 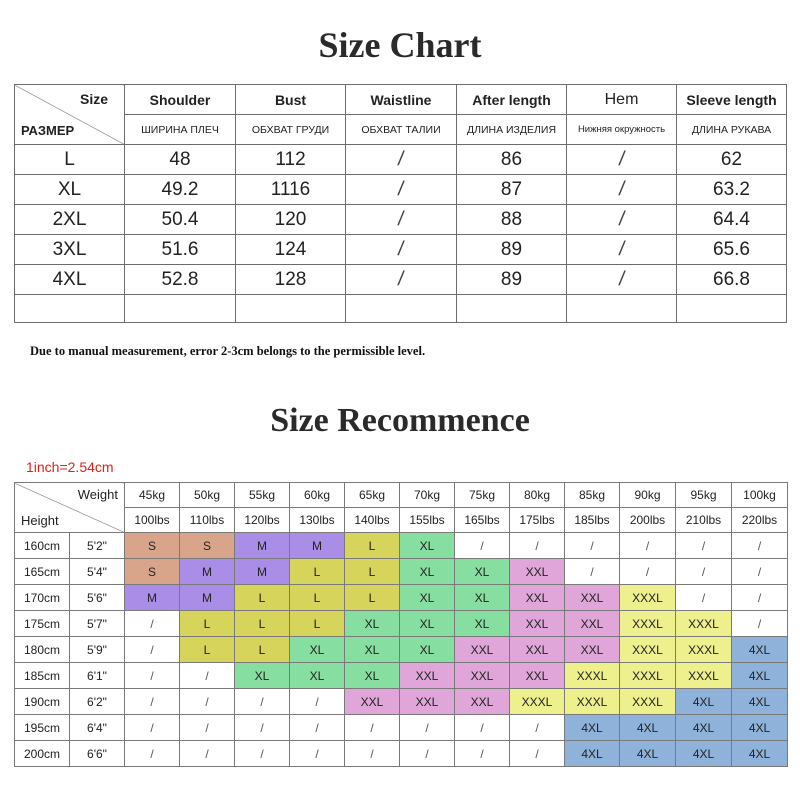 What do you see at coordinates (42, 727) in the screenshot?
I see `height-cm: 195cm` at bounding box center [42, 727].